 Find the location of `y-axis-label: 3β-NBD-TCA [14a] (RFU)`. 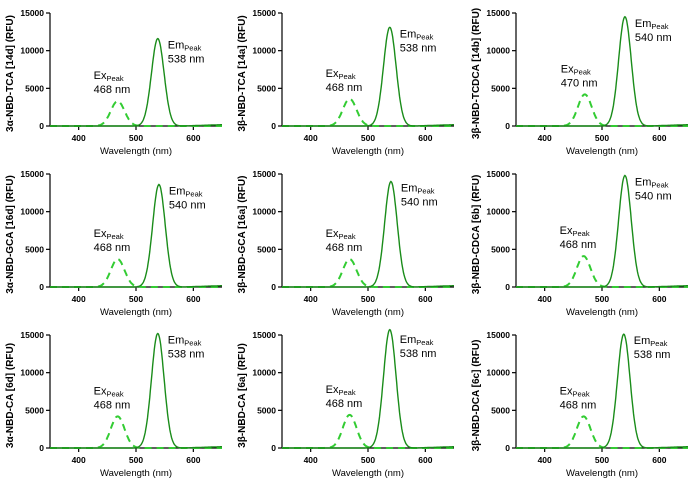

y-axis-label: 3β-NBD-TCA [14a] (RFU) is located at coordinates (242, 73).